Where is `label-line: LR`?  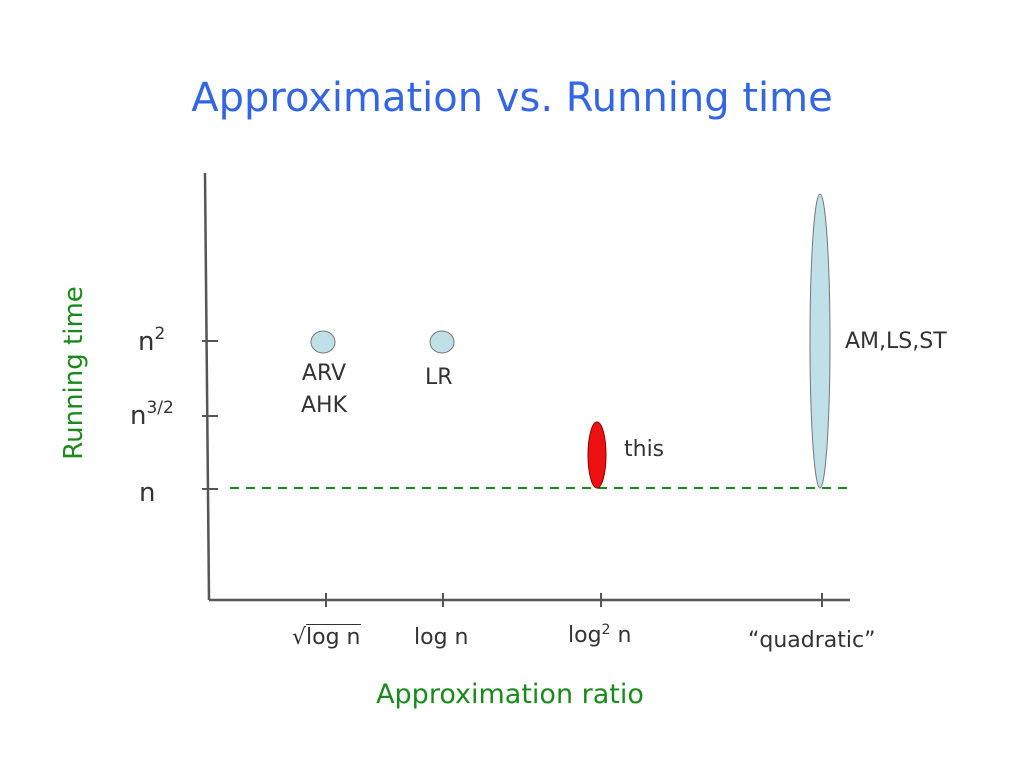 label-line: LR is located at coordinates (439, 377).